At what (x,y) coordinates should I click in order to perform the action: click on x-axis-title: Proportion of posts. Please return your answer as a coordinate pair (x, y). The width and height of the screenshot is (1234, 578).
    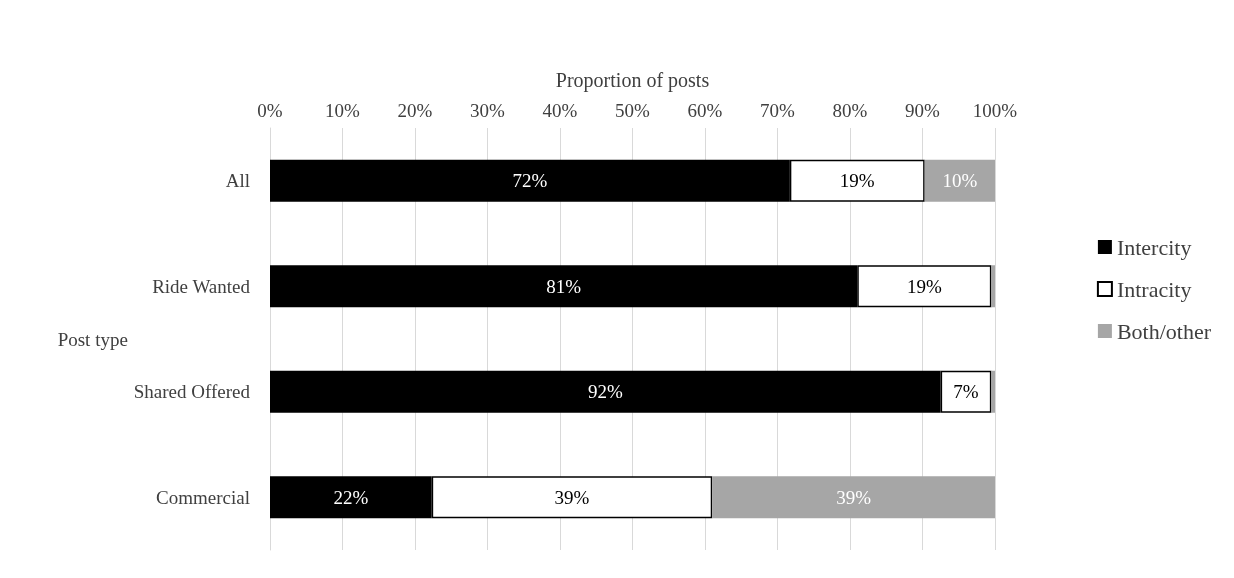
    Looking at the image, I should click on (632, 80).